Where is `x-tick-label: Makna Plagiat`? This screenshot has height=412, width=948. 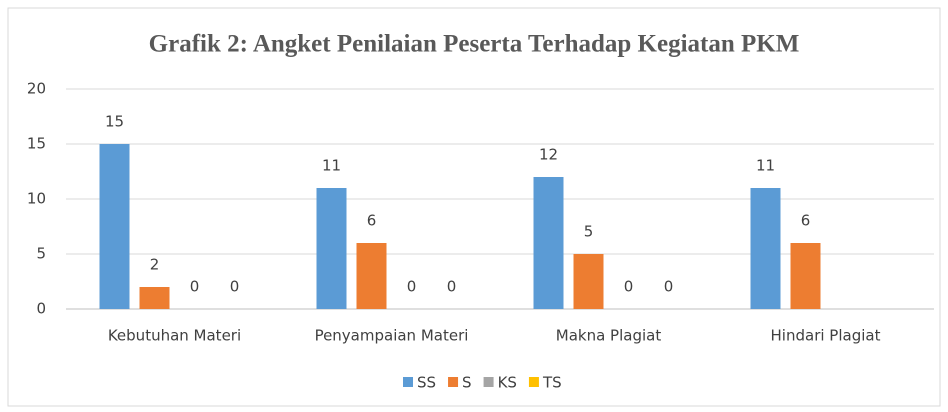 x-tick-label: Makna Plagiat is located at coordinates (609, 336).